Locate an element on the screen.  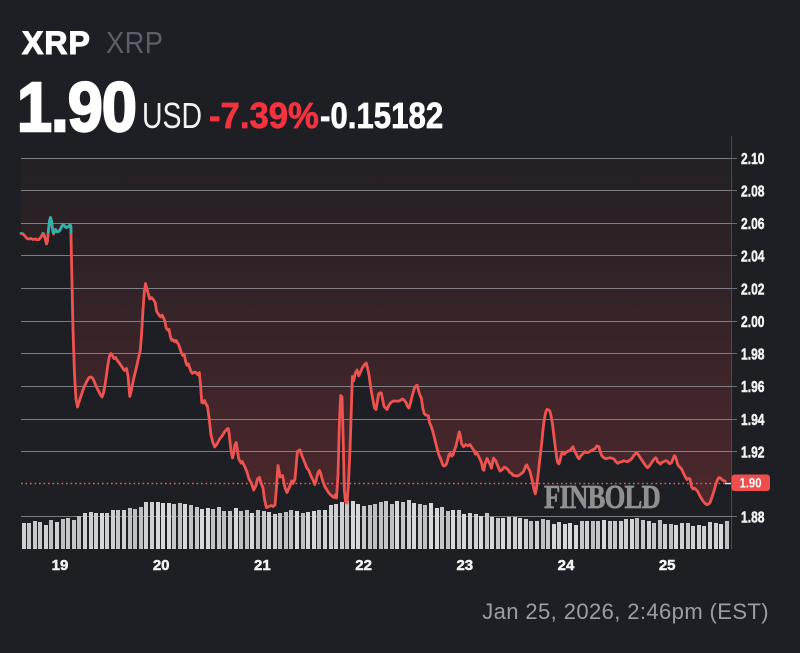
svg-text: 2.08 is located at coordinates (753, 191).